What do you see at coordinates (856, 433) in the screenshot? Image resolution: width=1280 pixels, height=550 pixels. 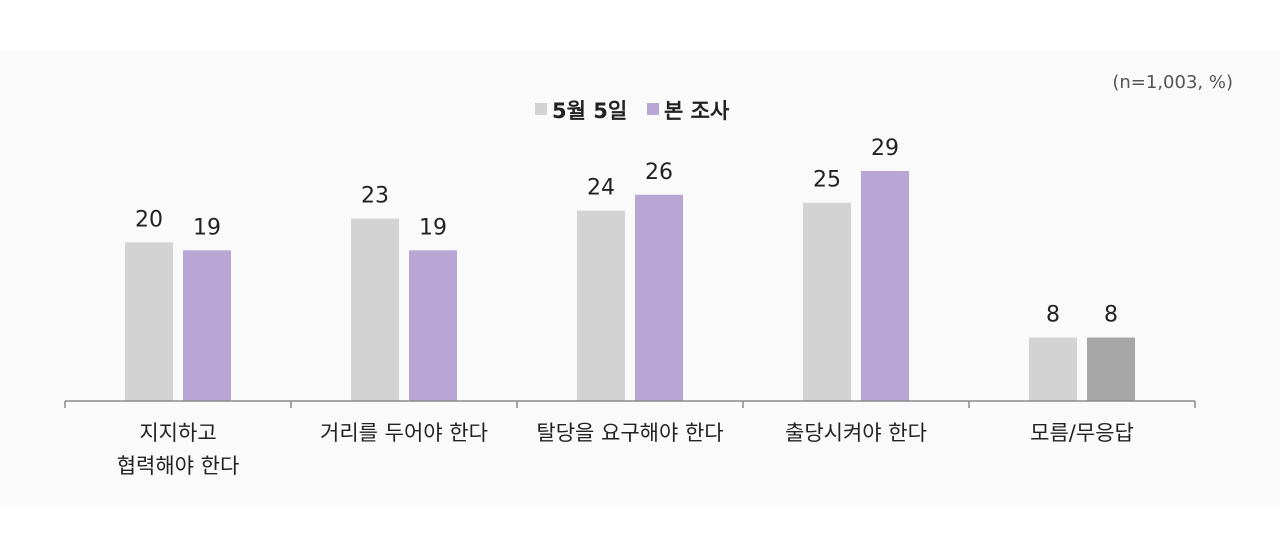 I see `category-label-4: 출당시켜야 한다` at bounding box center [856, 433].